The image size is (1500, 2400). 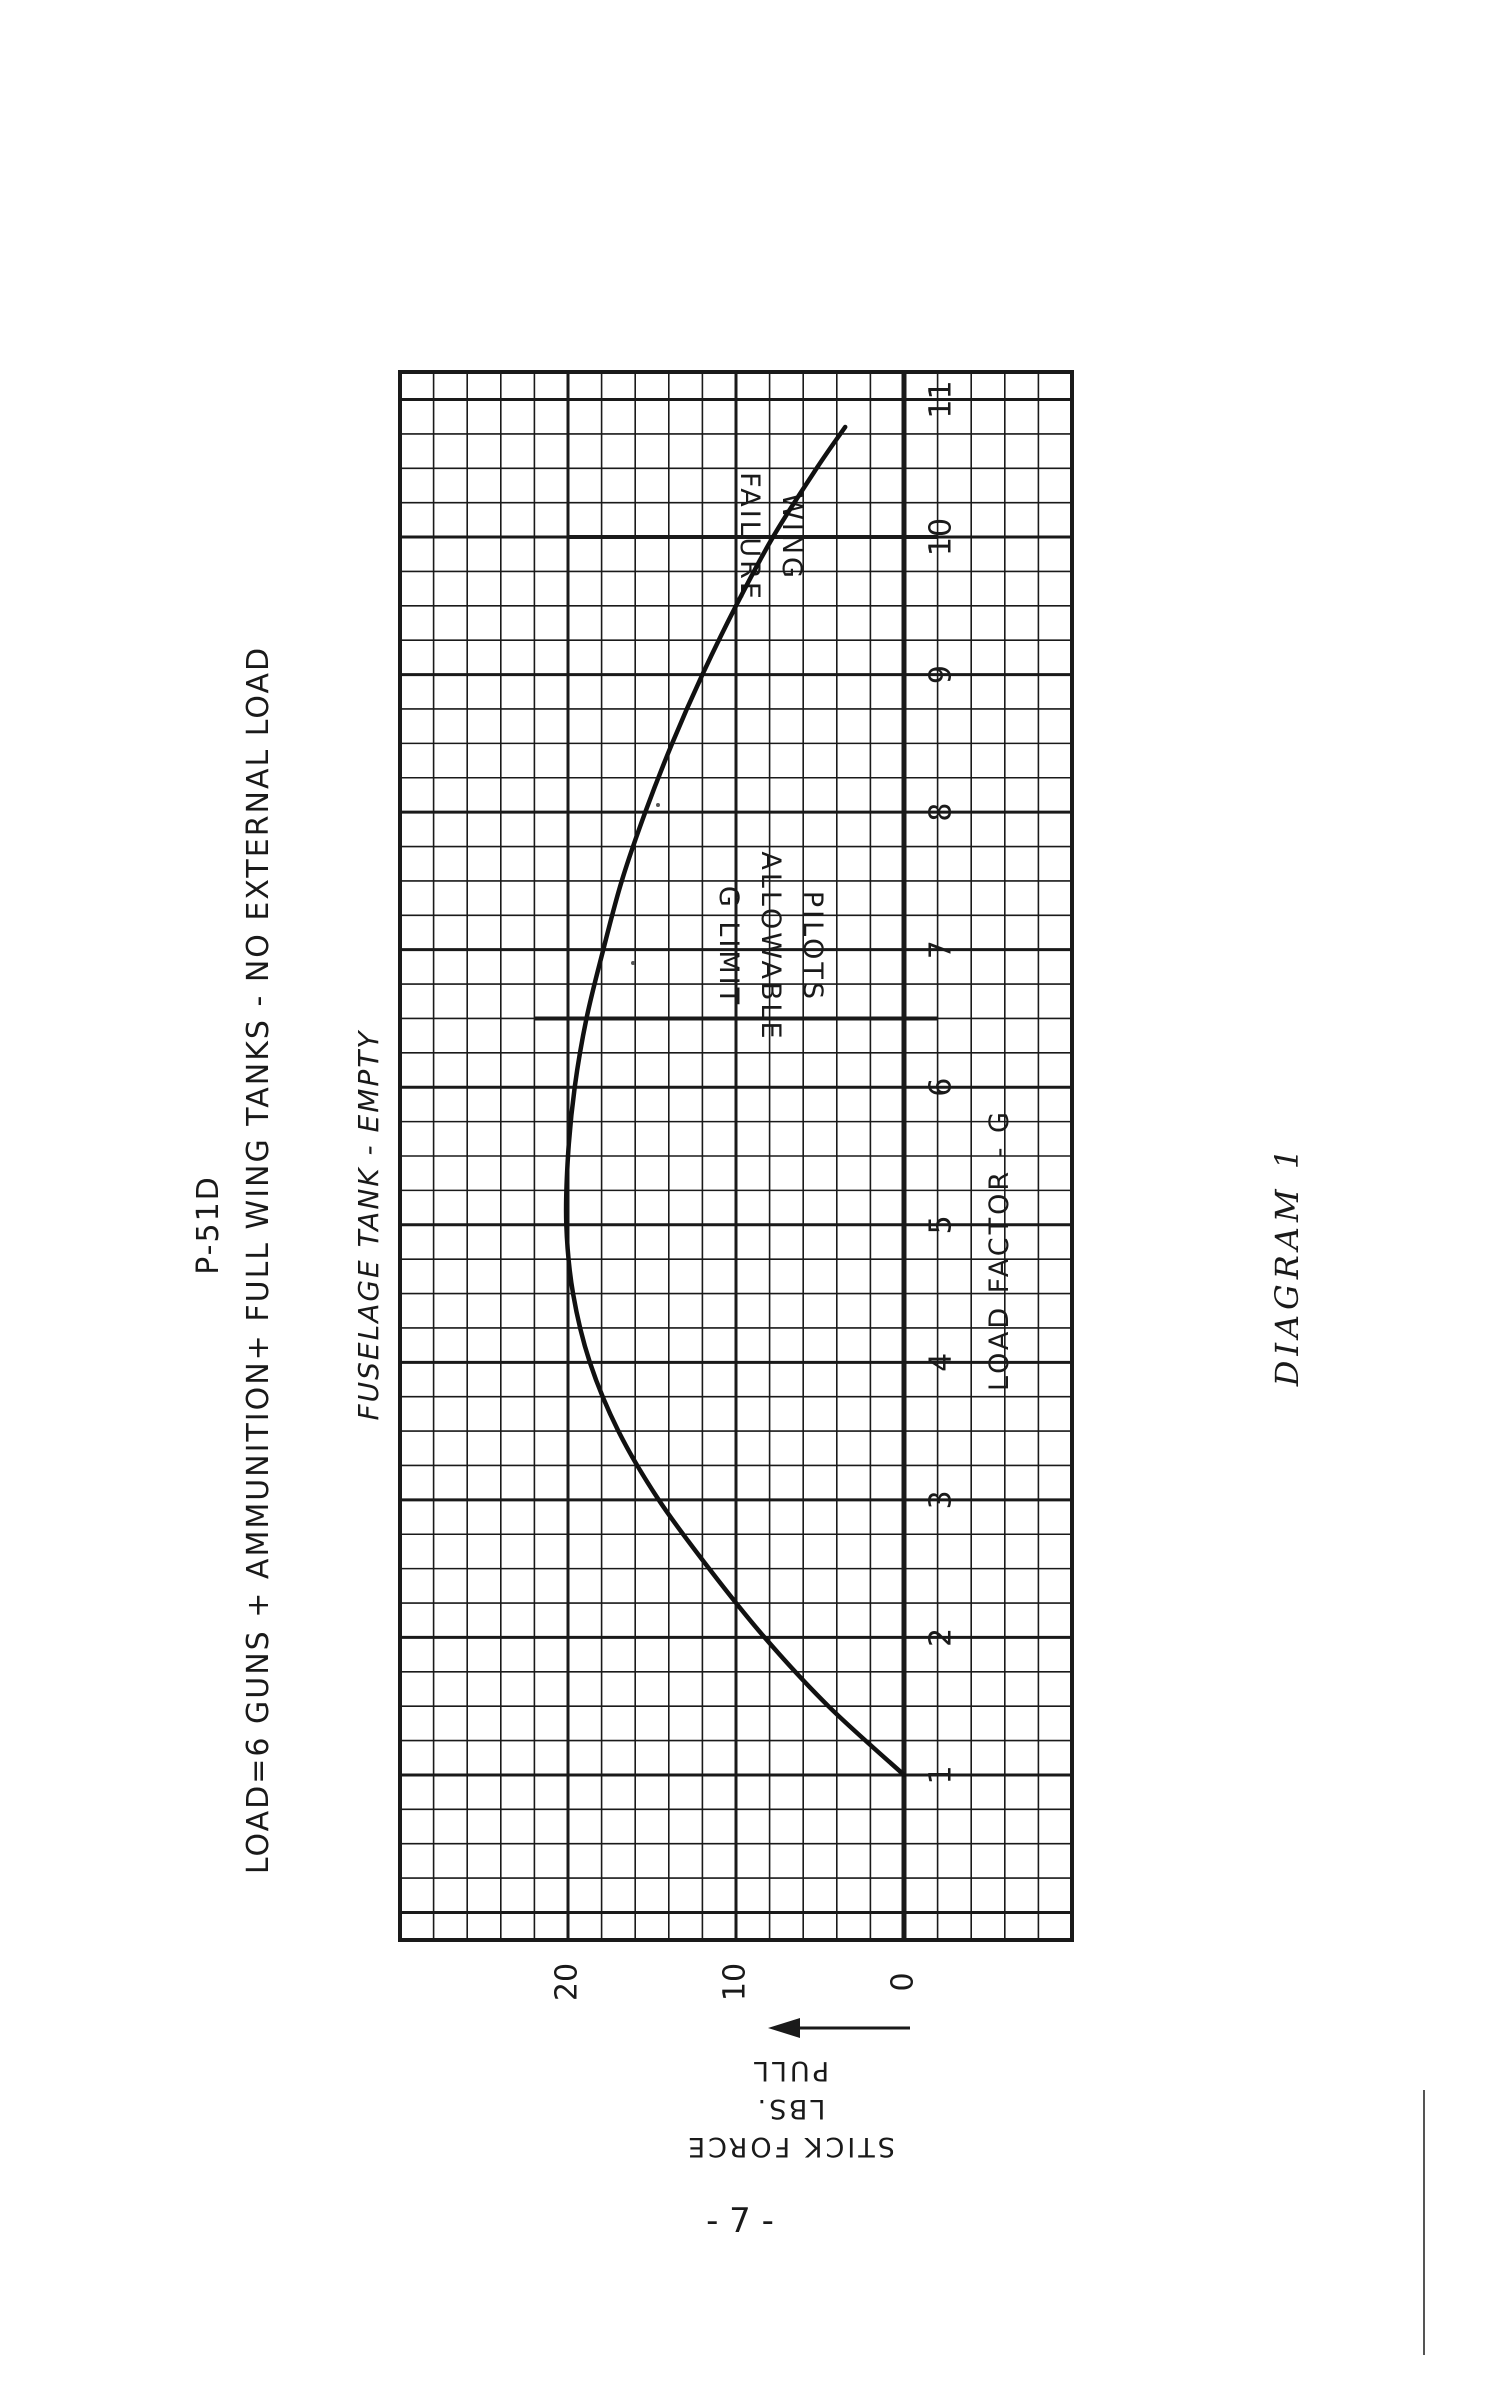 I want to click on x-tick-label-4: 4, so click(x=941, y=1362).